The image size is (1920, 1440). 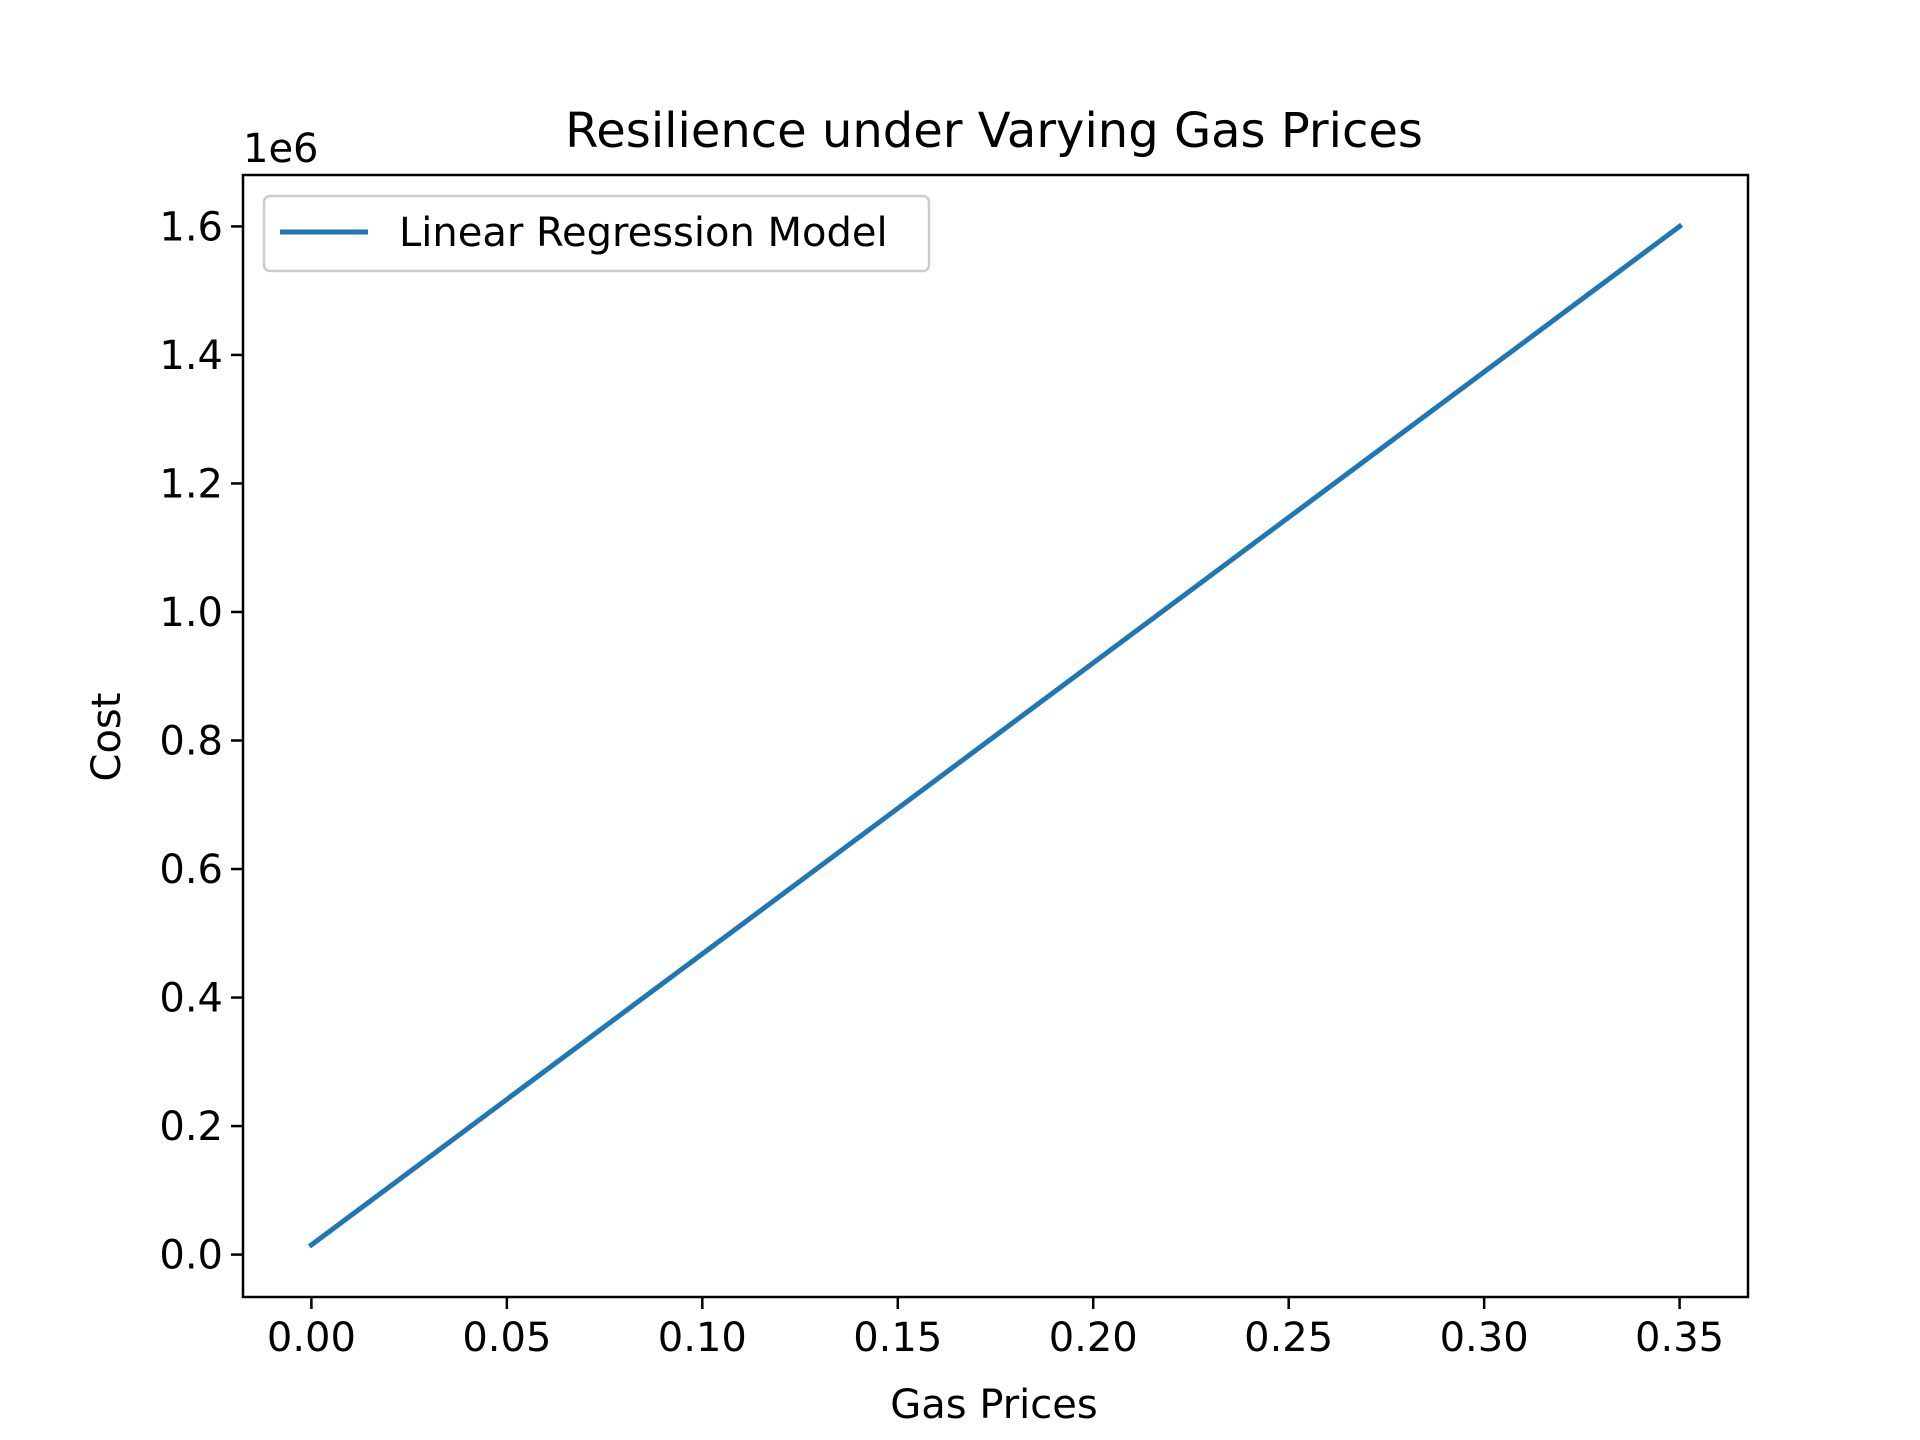 I want to click on chart-title: Resilience under Varying Gas Prices, so click(x=994, y=131).